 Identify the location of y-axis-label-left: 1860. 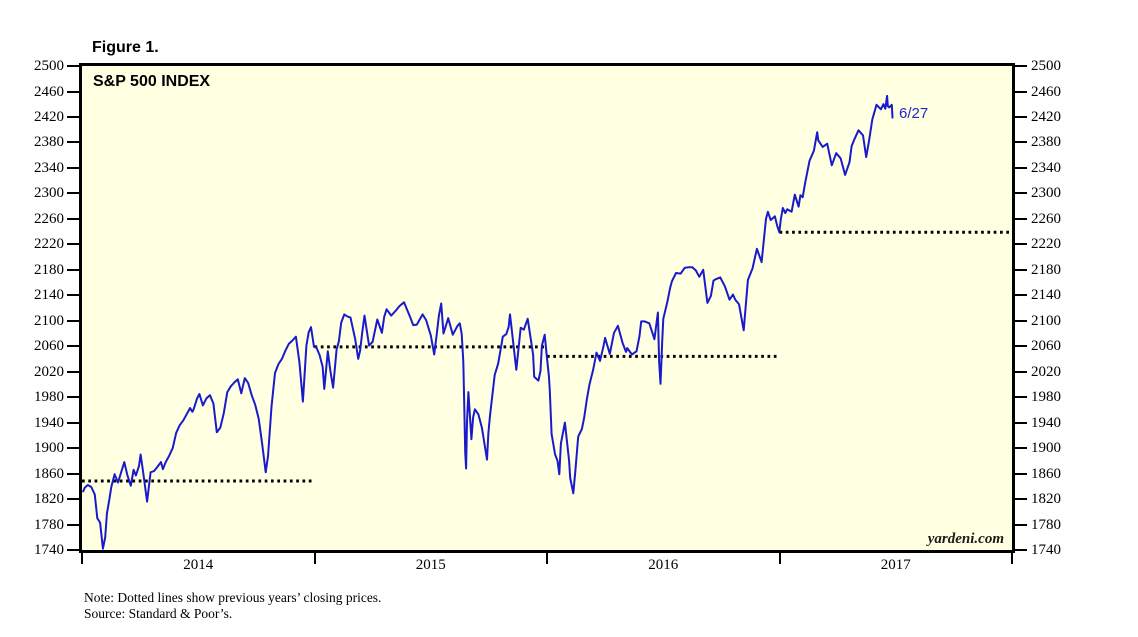
(49, 473).